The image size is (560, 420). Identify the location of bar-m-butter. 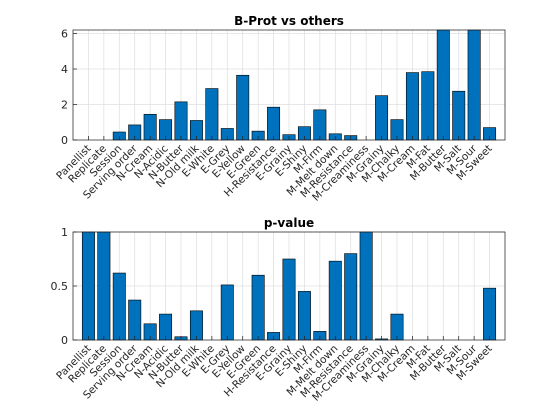
(443, 85).